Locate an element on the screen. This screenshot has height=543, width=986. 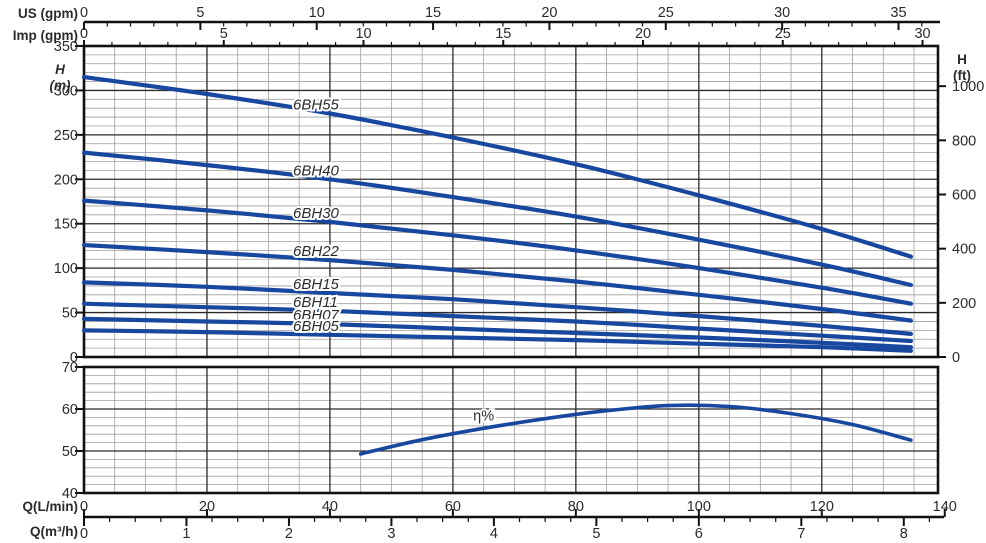
head-m-tick-label: 50 is located at coordinates (70, 314).